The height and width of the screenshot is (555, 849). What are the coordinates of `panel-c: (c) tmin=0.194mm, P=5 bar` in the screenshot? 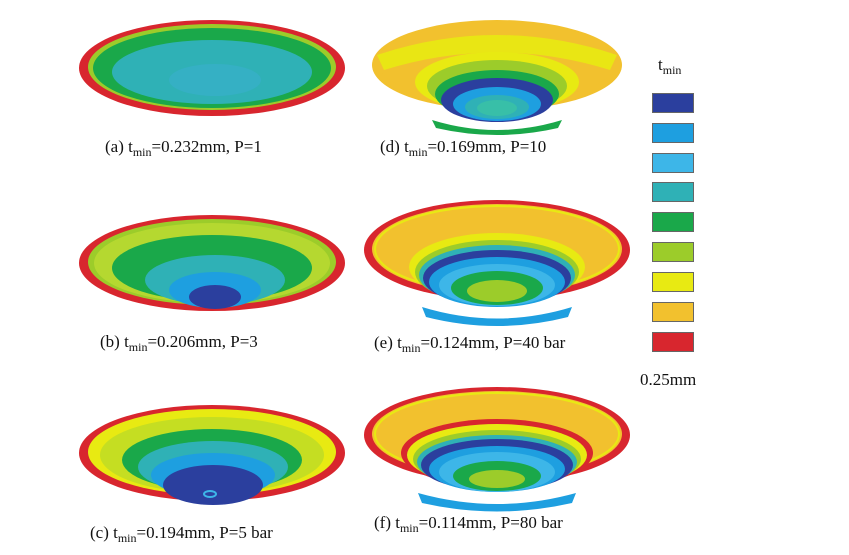 It's located at (215, 475).